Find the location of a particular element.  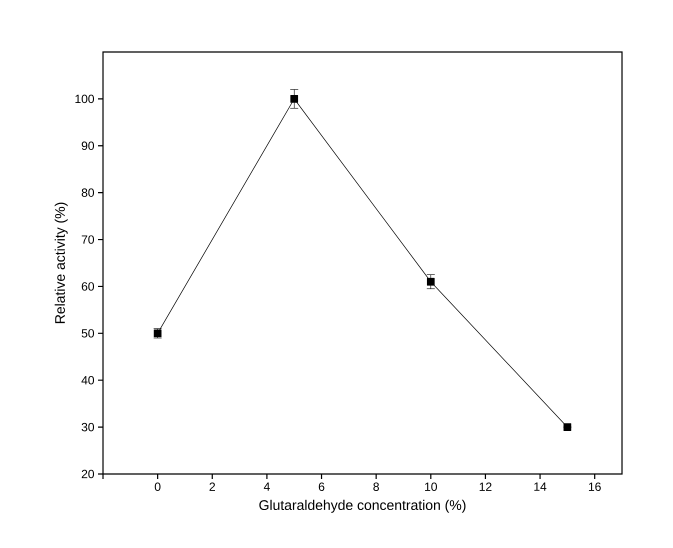

x-tick-label: 16 is located at coordinates (594, 486).